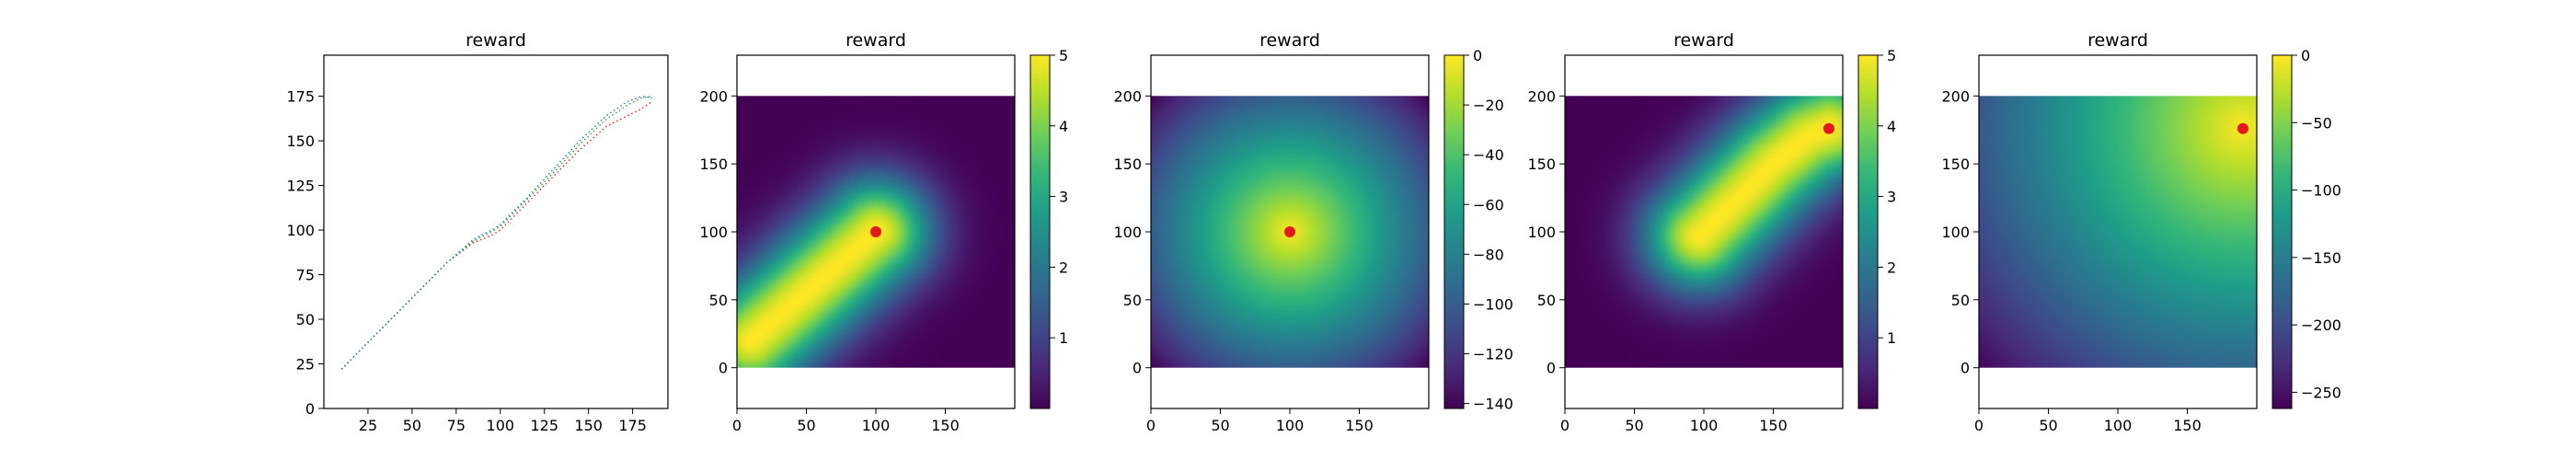 The width and height of the screenshot is (2576, 460). What do you see at coordinates (1488, 105) in the screenshot?
I see `colorbar-tick-label: −20` at bounding box center [1488, 105].